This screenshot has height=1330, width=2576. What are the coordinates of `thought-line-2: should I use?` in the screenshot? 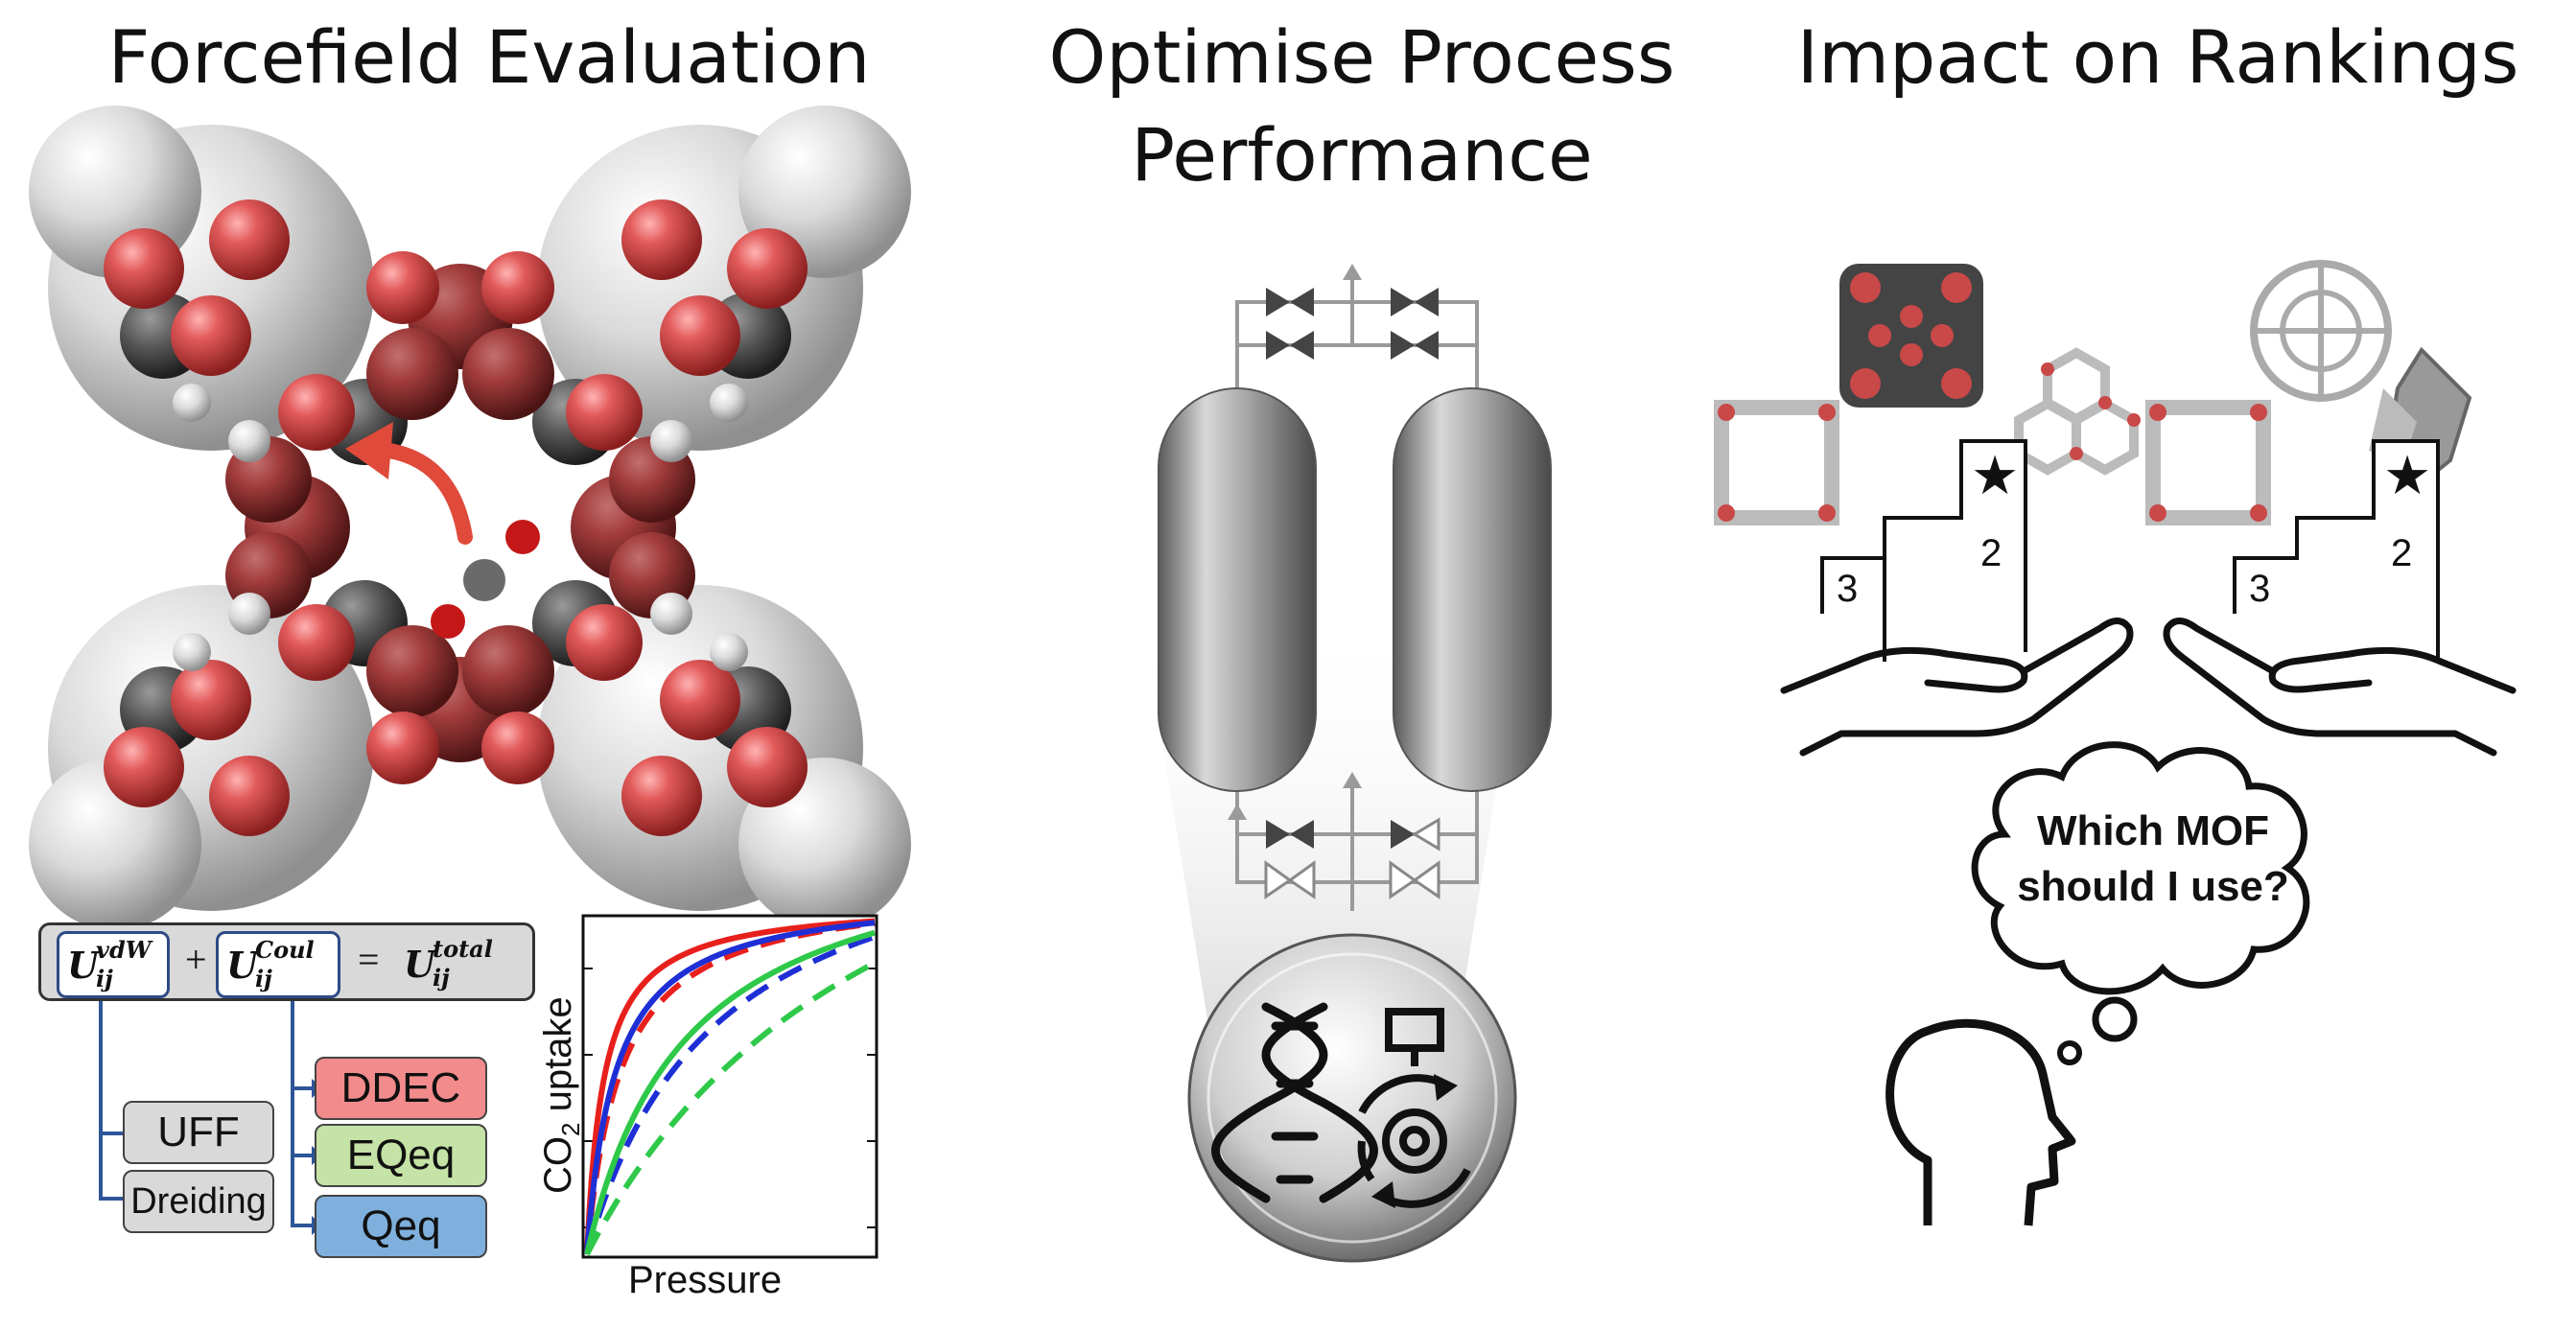 It's located at (2153, 886).